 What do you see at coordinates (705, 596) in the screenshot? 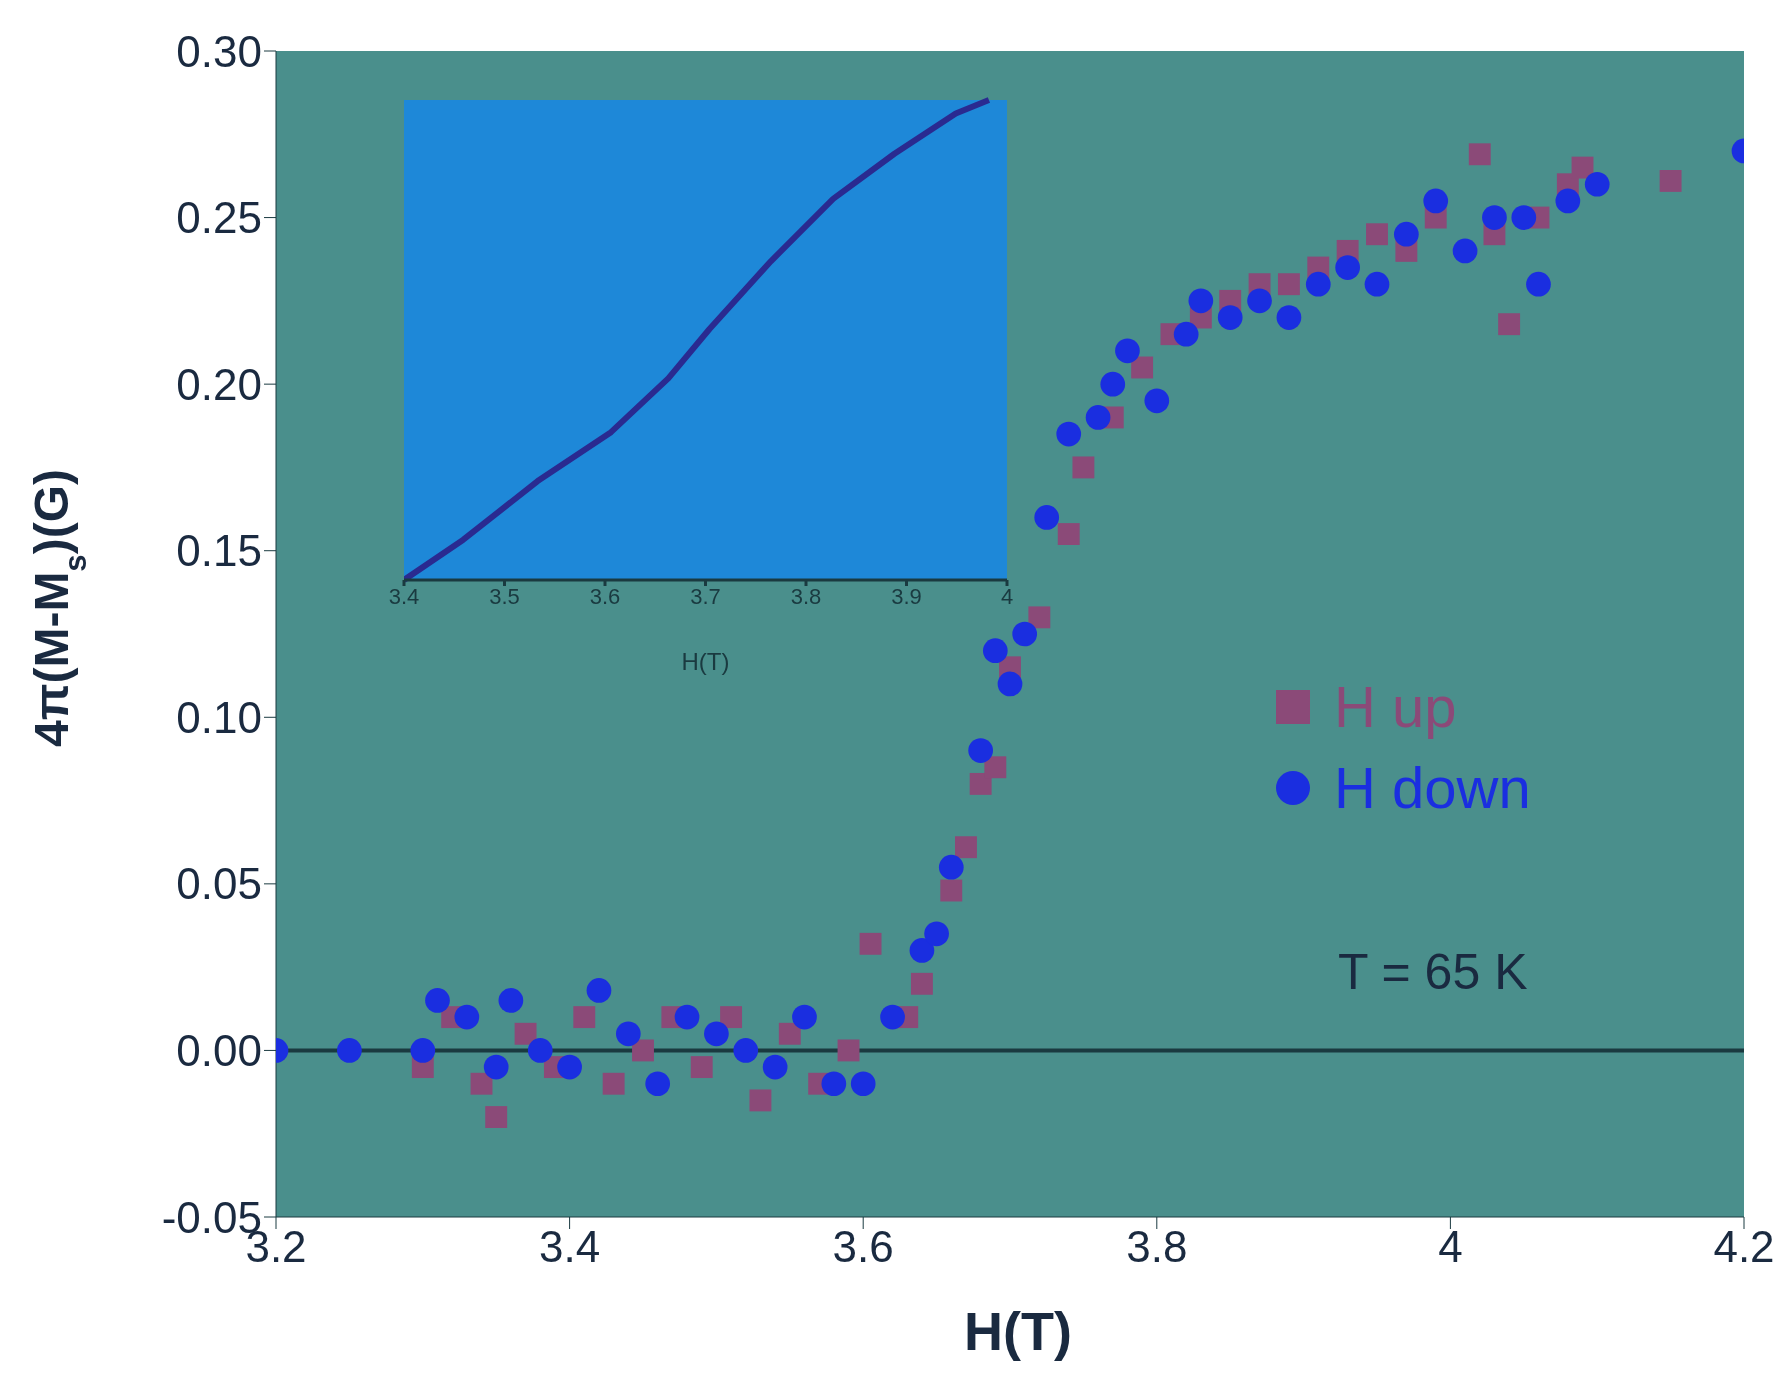
I see `x-tick-label: 3.7` at bounding box center [705, 596].